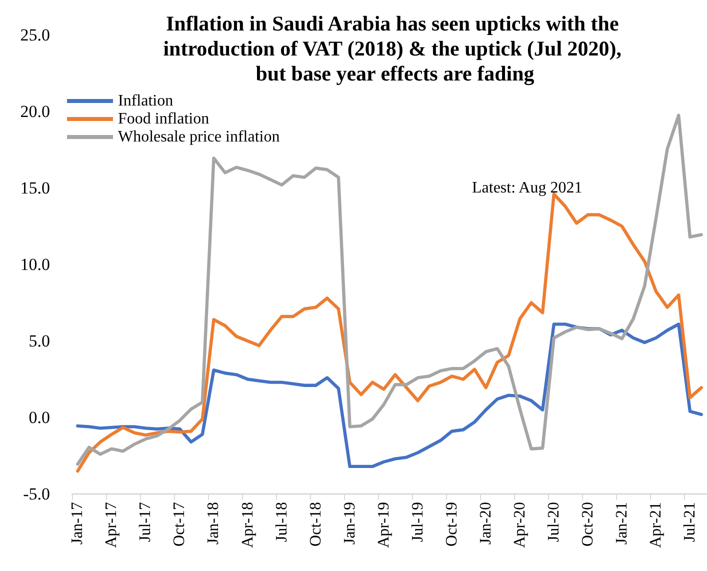 Image resolution: width=707 pixels, height=571 pixels. What do you see at coordinates (655, 525) in the screenshot?
I see `x-tick-label: Apr-21` at bounding box center [655, 525].